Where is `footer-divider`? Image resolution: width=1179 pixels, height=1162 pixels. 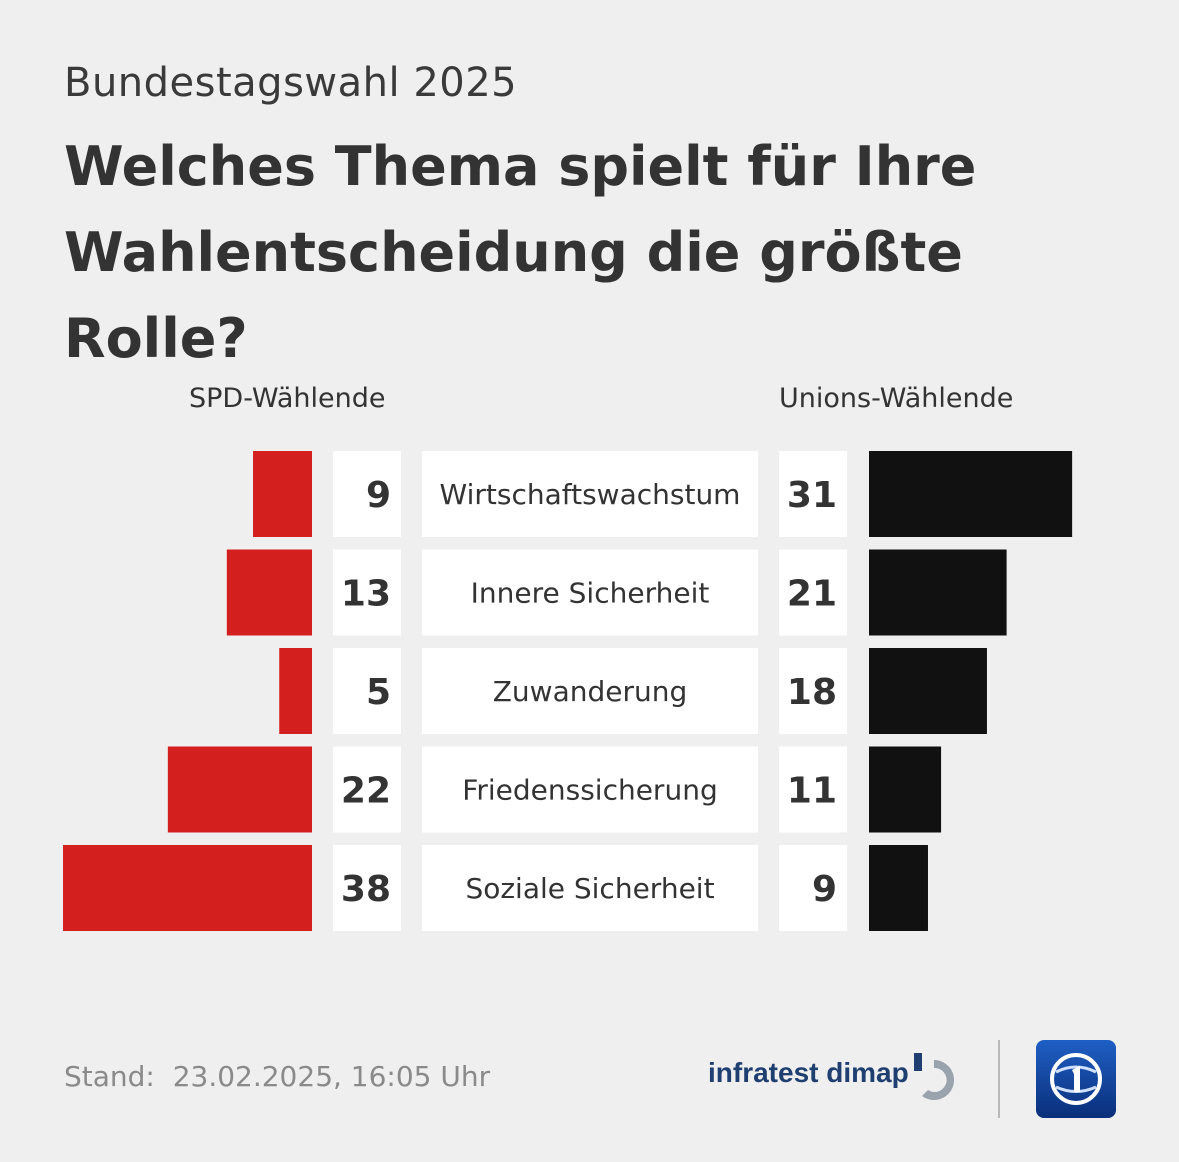
footer-divider is located at coordinates (999, 1079).